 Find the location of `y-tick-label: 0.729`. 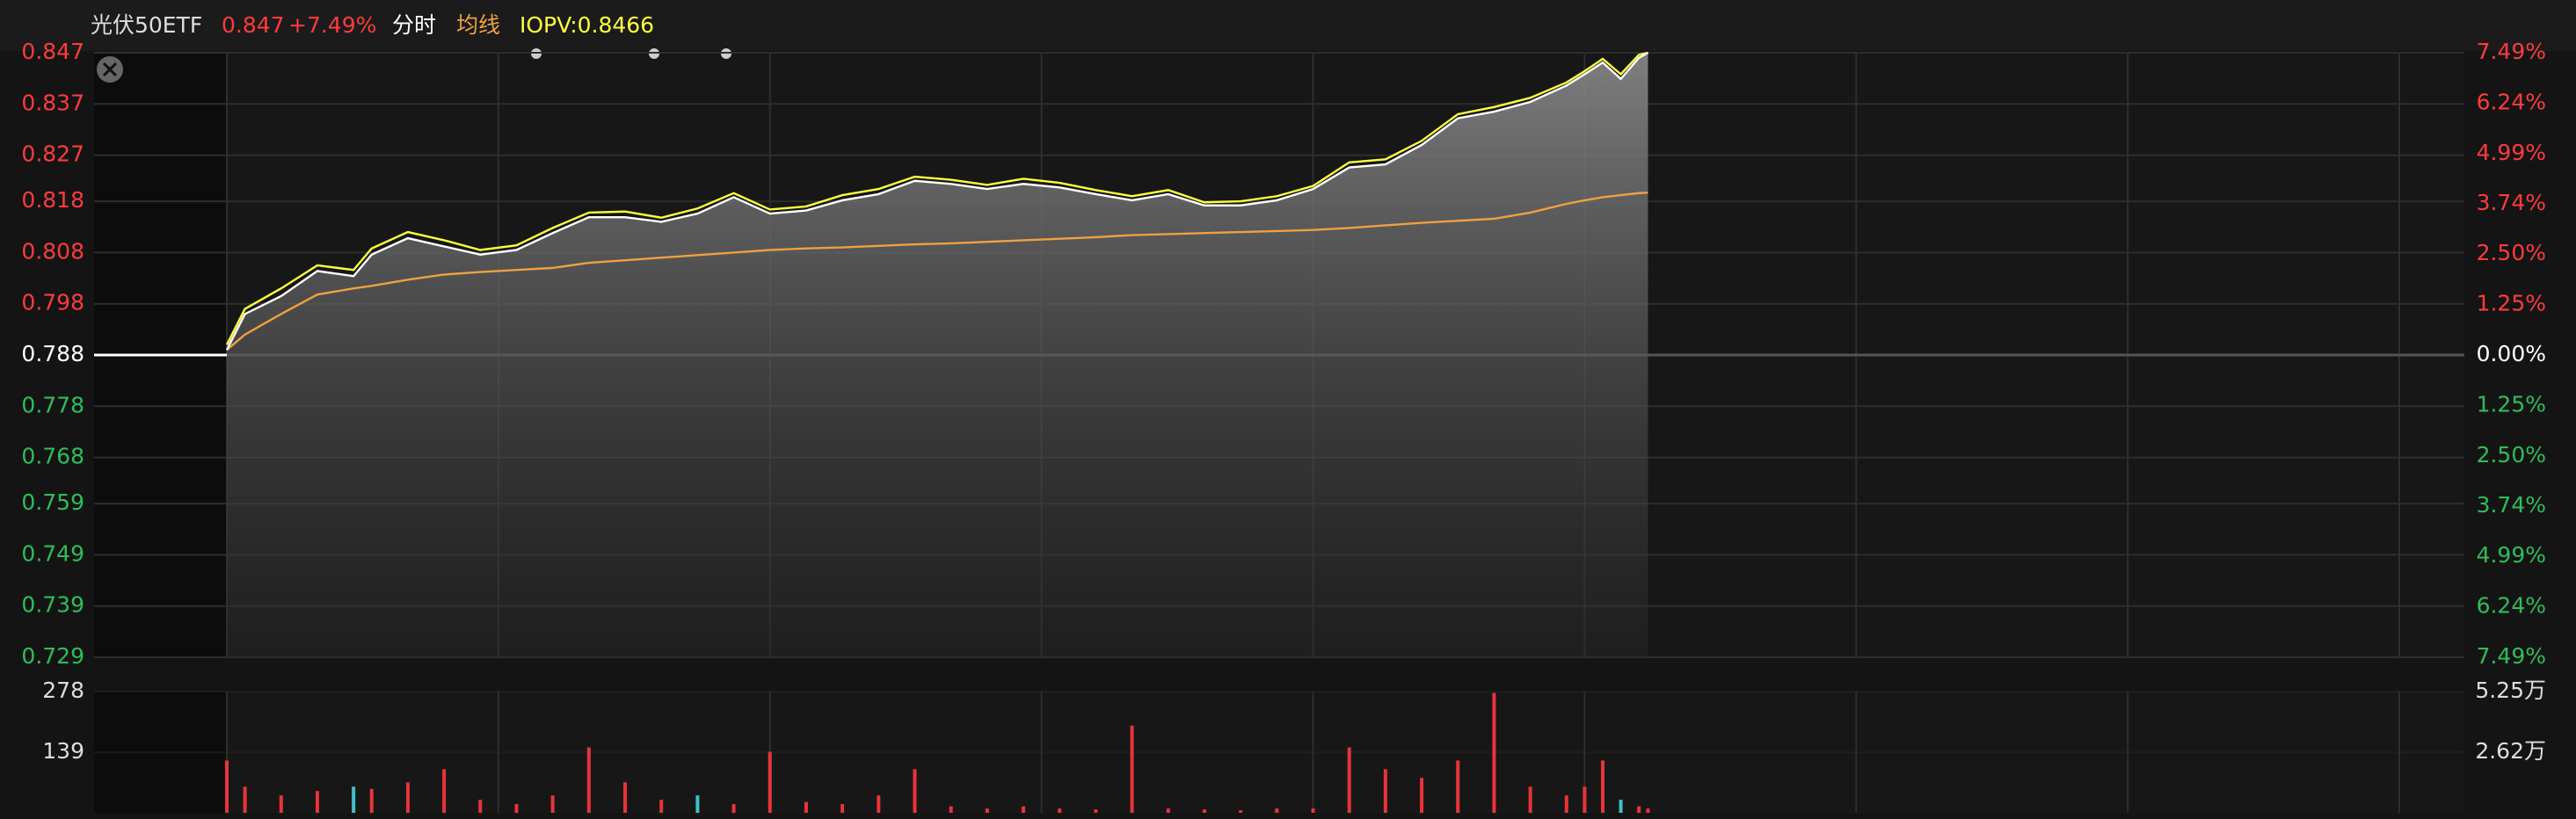

y-tick-label: 0.729 is located at coordinates (52, 656).